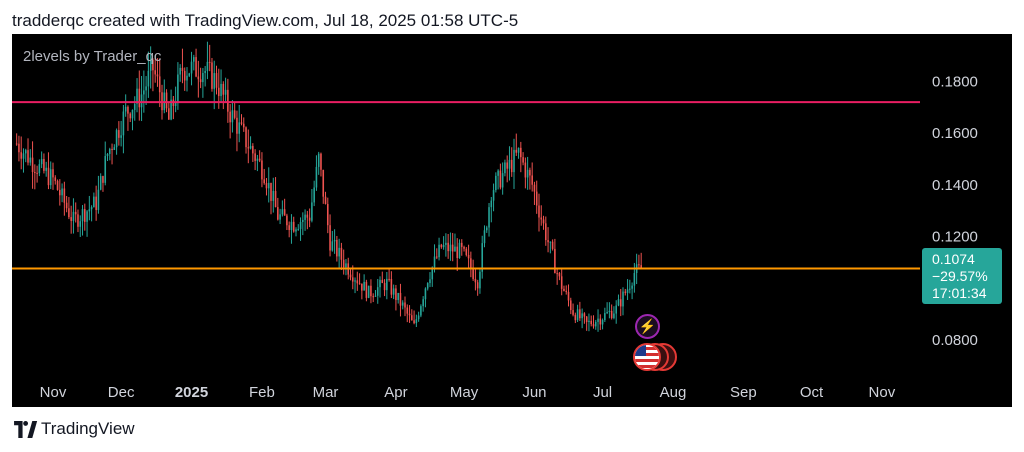 Image resolution: width=1024 pixels, height=452 pixels. Describe the element at coordinates (395, 392) in the screenshot. I see `time-tick-label: Apr` at that location.